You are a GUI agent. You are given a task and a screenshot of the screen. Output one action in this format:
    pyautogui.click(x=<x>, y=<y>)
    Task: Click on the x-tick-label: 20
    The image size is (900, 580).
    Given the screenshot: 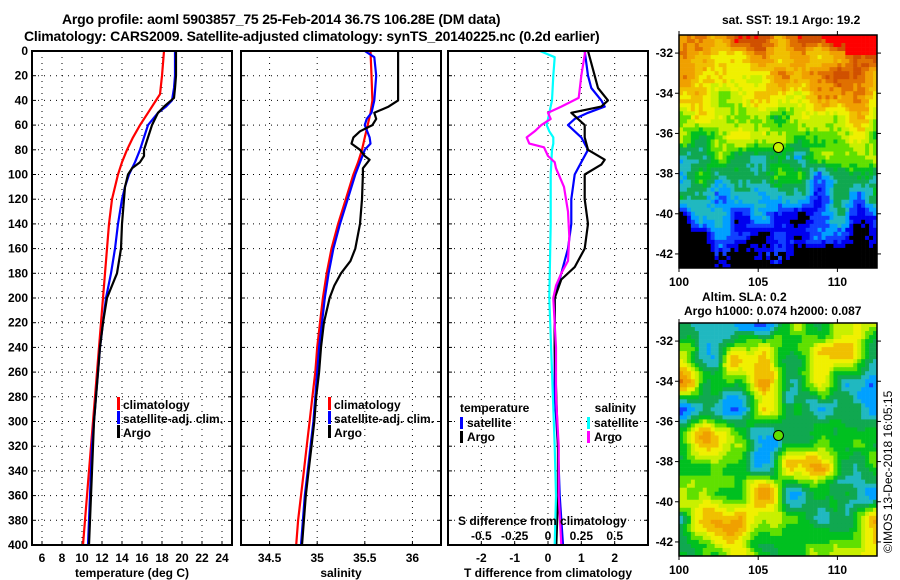 What is the action you would take?
    pyautogui.click(x=182, y=558)
    